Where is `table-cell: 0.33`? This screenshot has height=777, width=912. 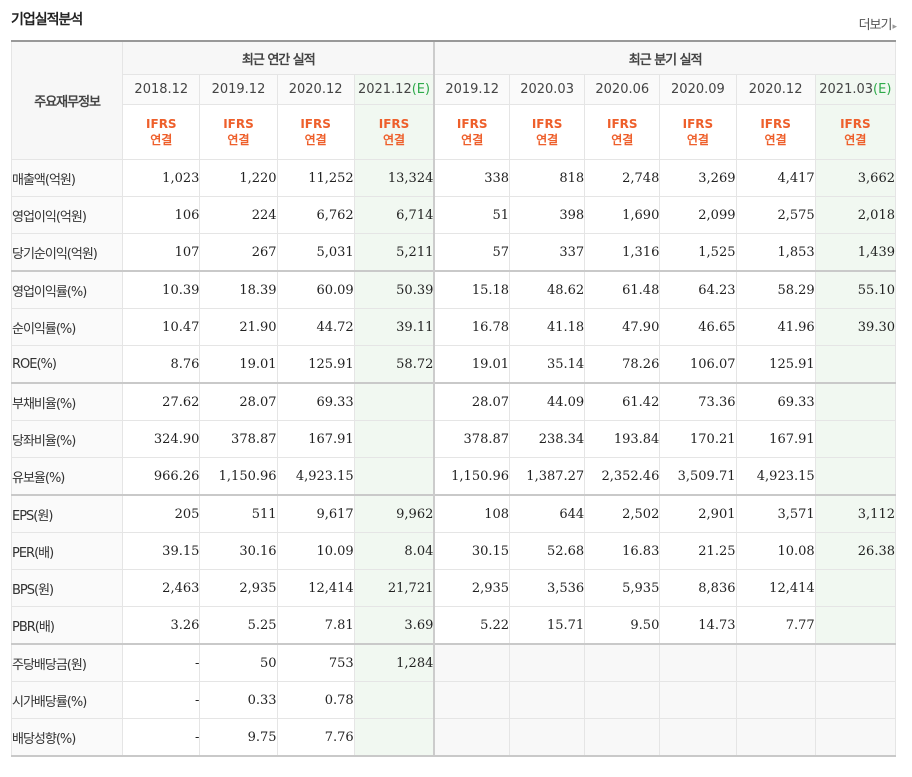 table-cell: 0.33 is located at coordinates (238, 700).